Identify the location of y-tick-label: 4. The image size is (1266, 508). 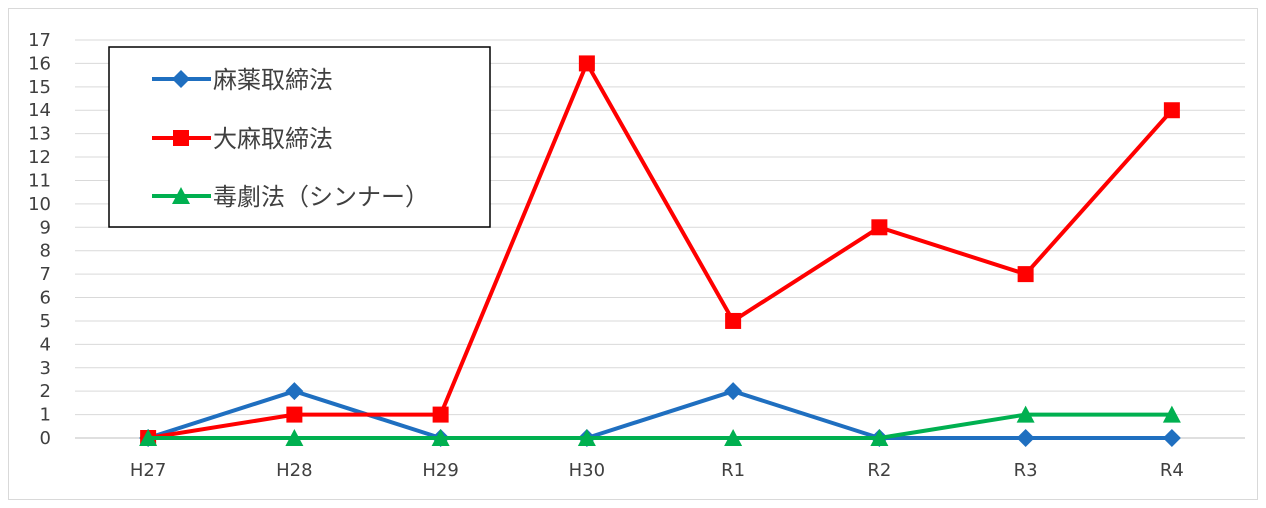
(45, 344).